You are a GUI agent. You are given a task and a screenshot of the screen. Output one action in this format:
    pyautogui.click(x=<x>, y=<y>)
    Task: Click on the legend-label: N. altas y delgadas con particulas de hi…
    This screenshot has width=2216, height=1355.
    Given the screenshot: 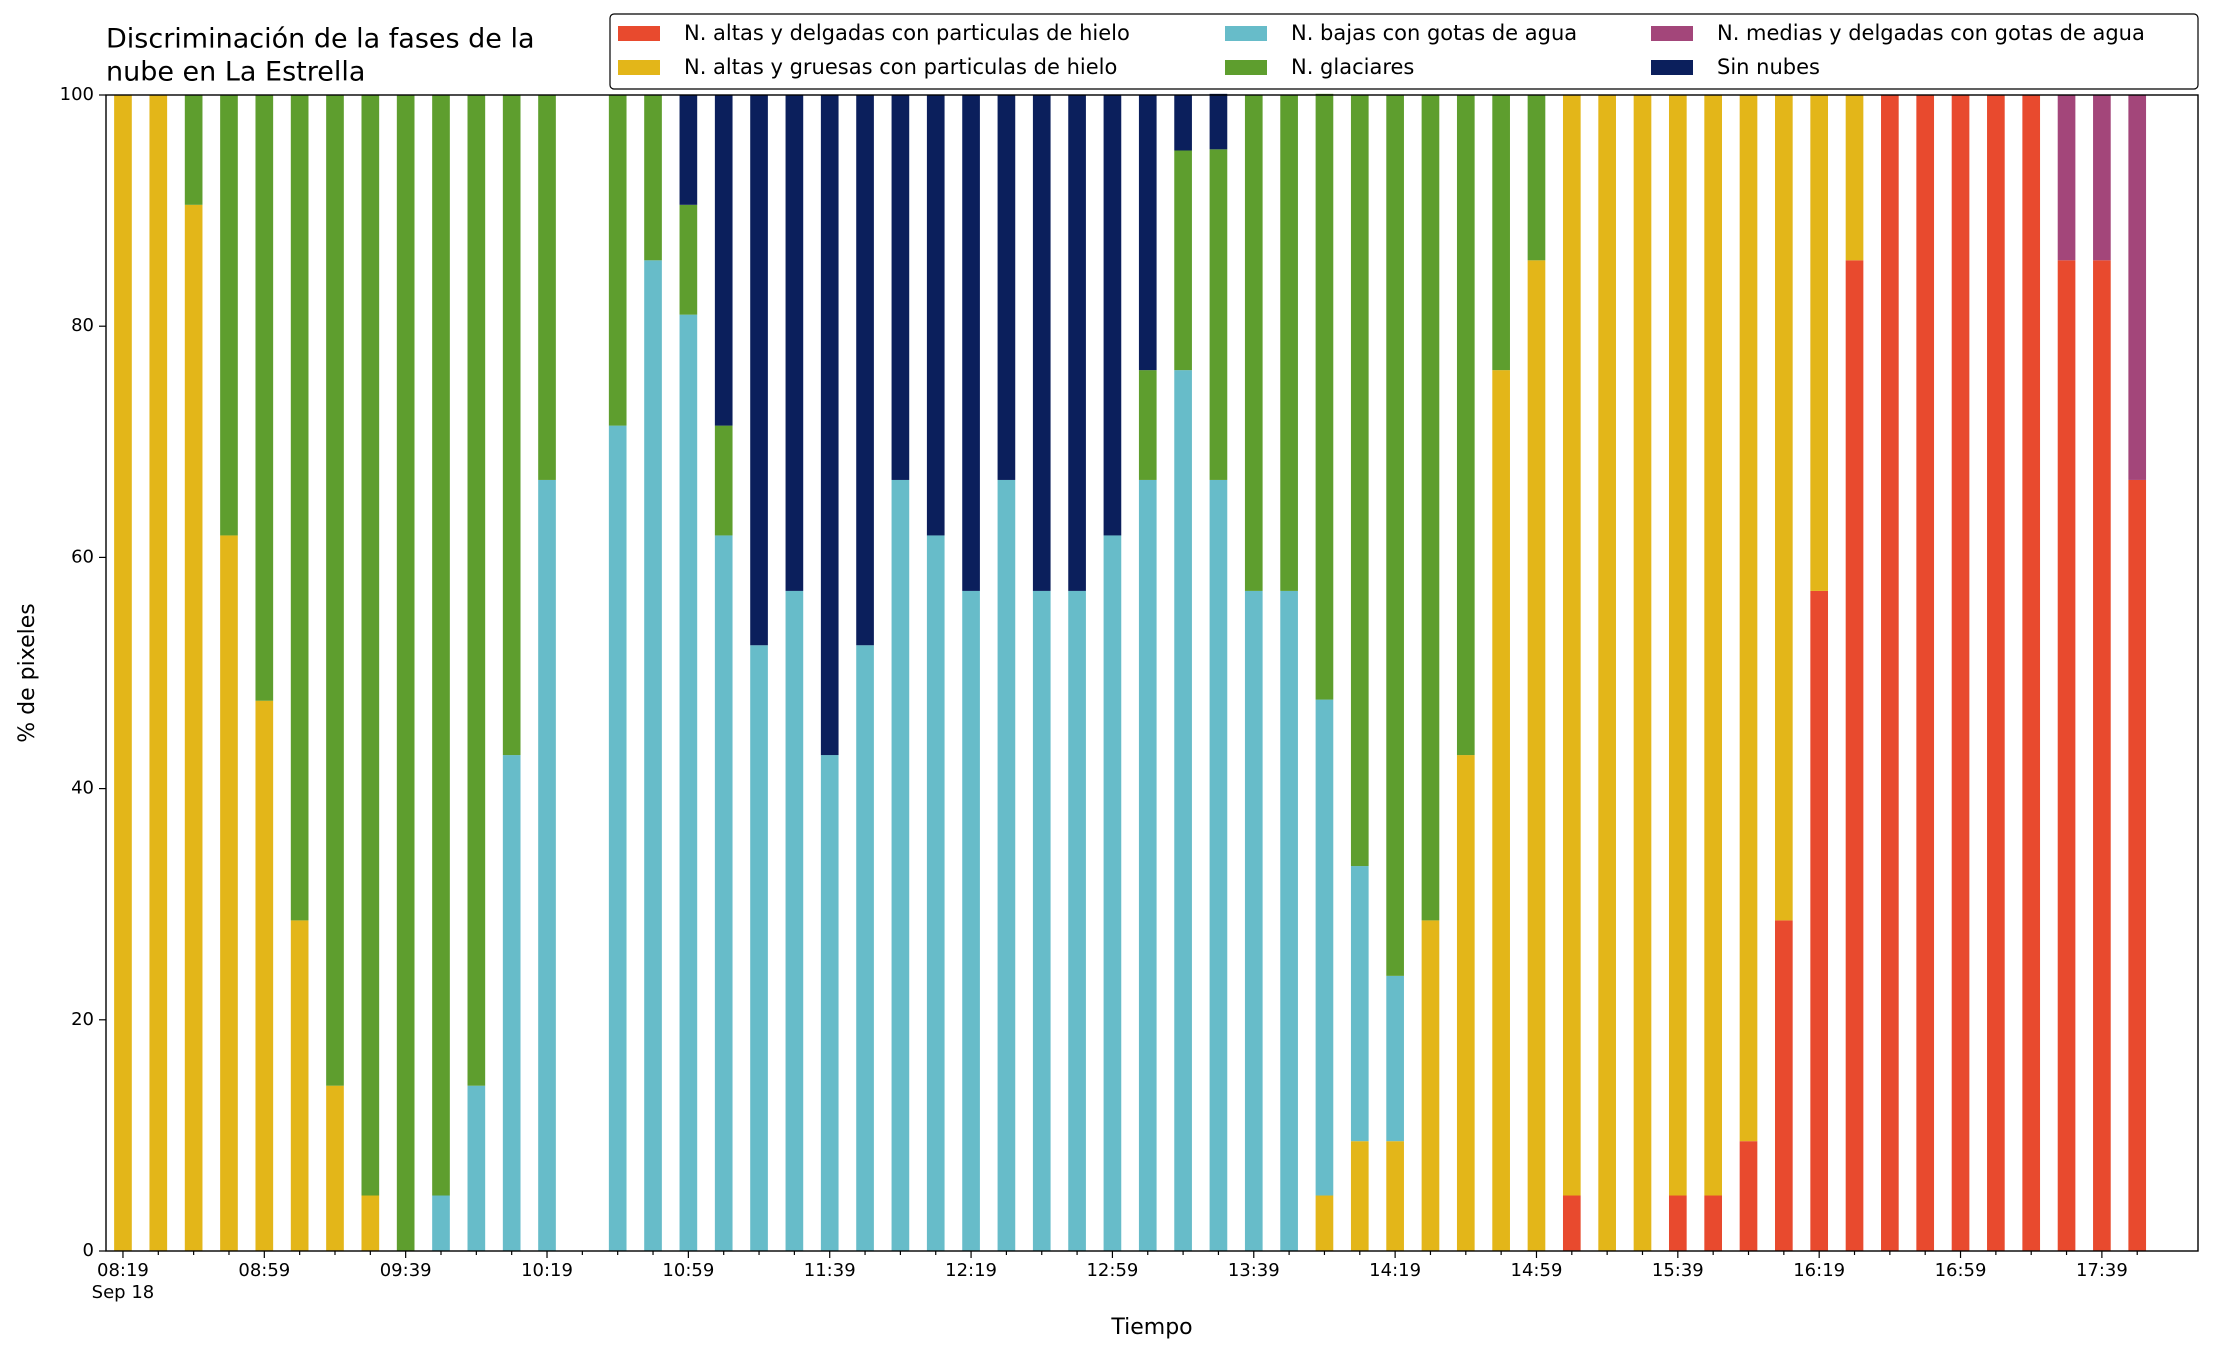 What is the action you would take?
    pyautogui.click(x=907, y=33)
    